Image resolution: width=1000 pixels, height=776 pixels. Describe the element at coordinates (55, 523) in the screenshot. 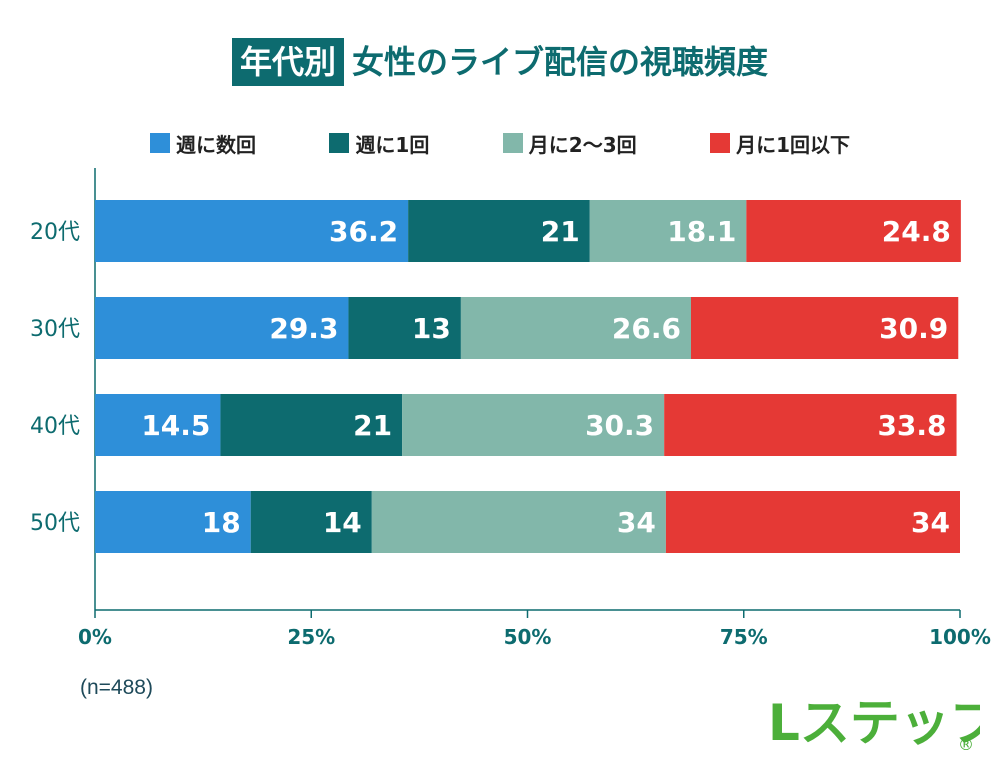

I see `category-label: 50代` at that location.